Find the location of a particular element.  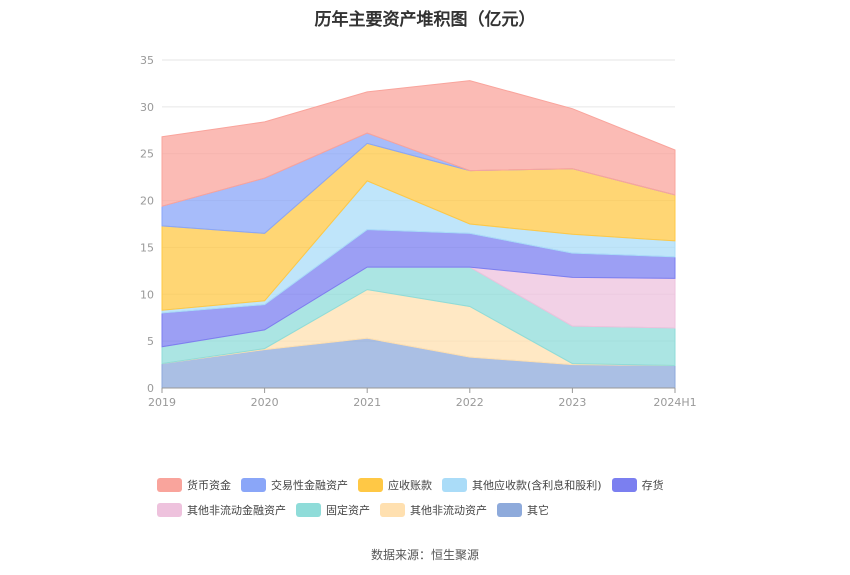

legend-item: 交易性金融资产 is located at coordinates (294, 485).